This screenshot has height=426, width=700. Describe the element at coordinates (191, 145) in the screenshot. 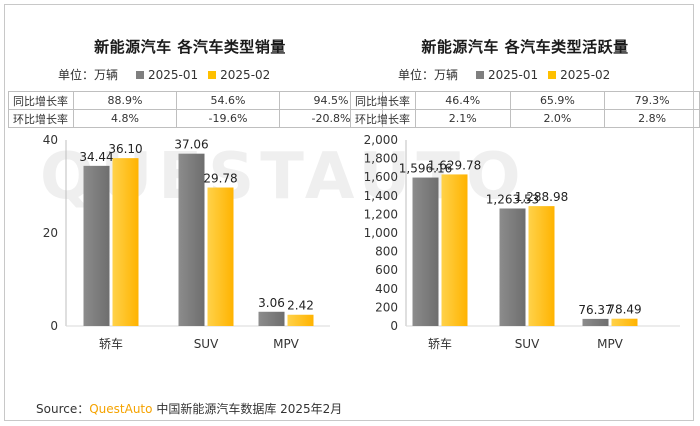

I see `bar-value-label: 37.06` at that location.